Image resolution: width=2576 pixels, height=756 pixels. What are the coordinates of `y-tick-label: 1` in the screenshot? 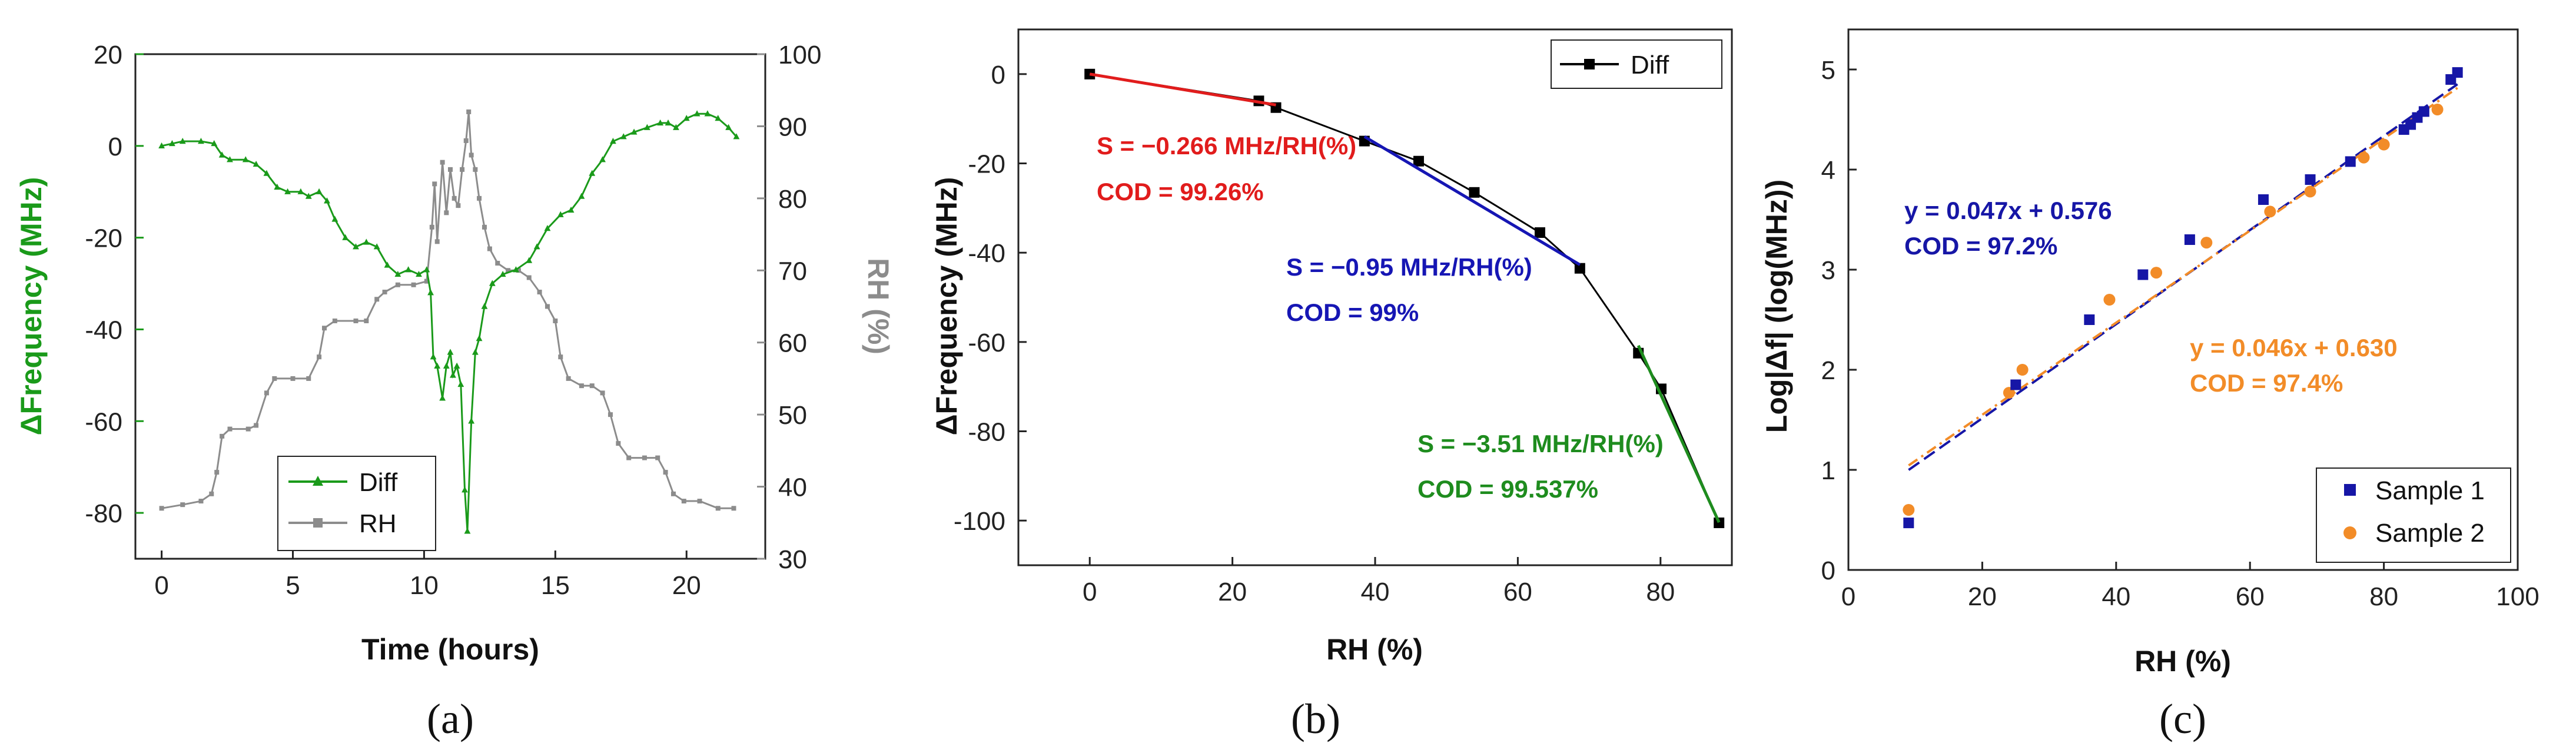 It's located at (1828, 470).